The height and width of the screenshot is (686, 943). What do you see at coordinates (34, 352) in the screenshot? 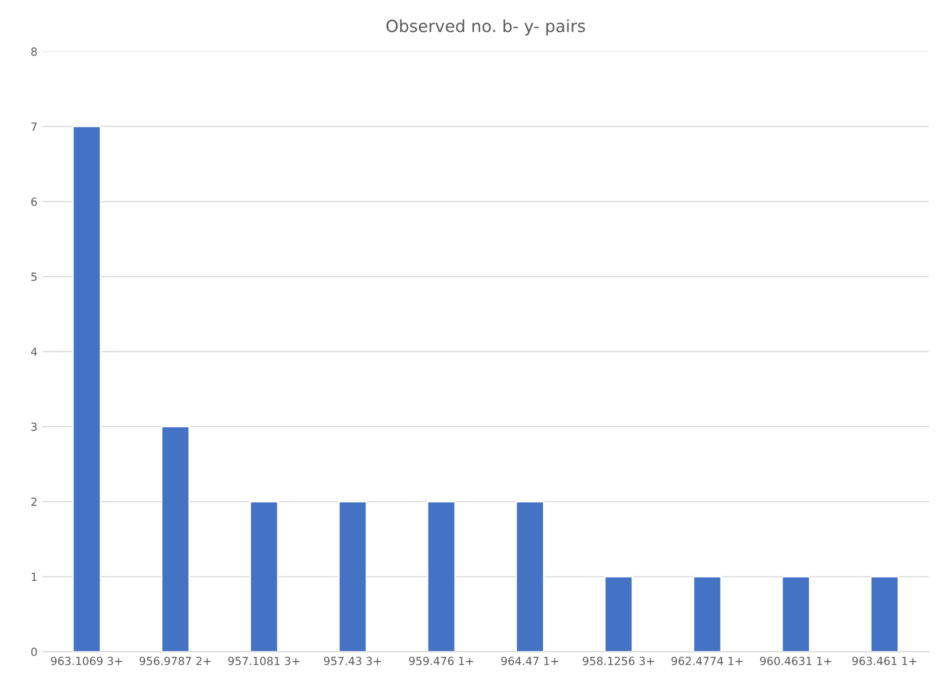
I see `y-tick-label: 4` at bounding box center [34, 352].